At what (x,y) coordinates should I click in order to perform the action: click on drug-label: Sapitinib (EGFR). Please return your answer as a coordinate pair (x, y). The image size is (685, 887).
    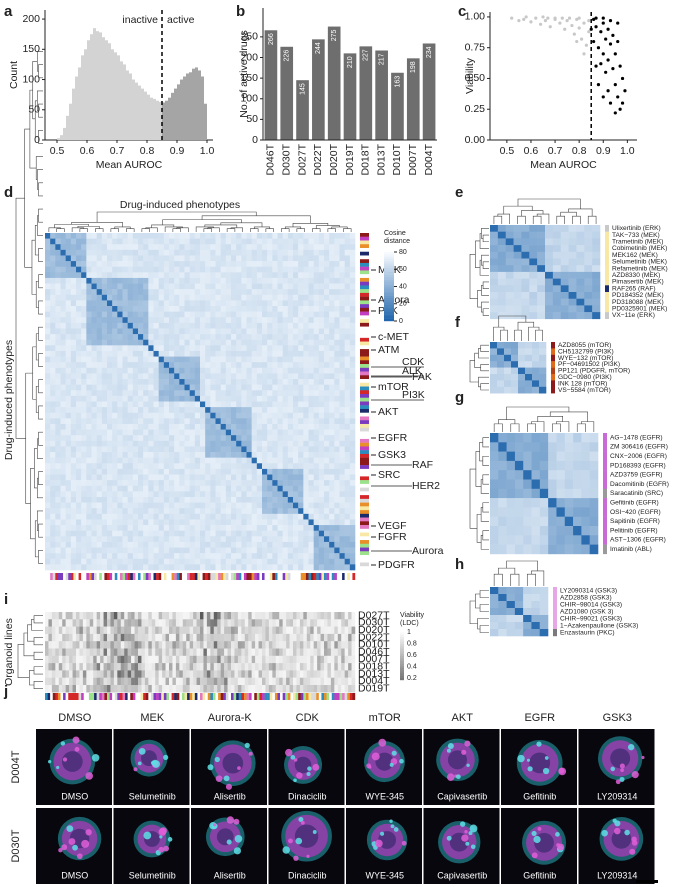
    Looking at the image, I should click on (635, 521).